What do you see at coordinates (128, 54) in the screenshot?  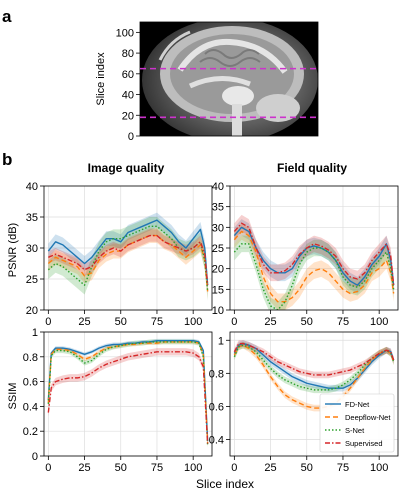 I see `panel-a-ytick-label: 80` at bounding box center [128, 54].